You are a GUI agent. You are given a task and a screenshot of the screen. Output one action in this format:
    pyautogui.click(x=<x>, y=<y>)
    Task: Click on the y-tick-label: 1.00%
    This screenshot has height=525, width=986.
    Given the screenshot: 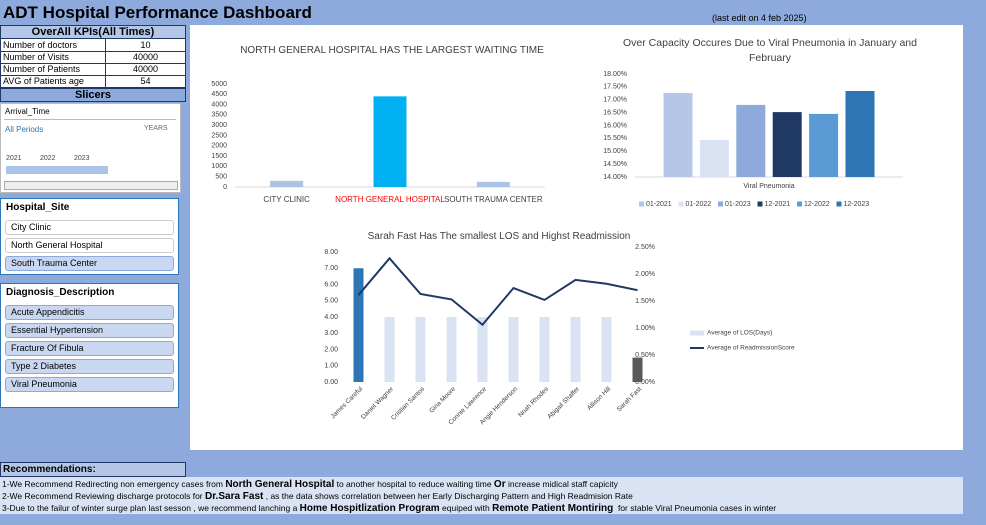 What is the action you would take?
    pyautogui.click(x=645, y=328)
    